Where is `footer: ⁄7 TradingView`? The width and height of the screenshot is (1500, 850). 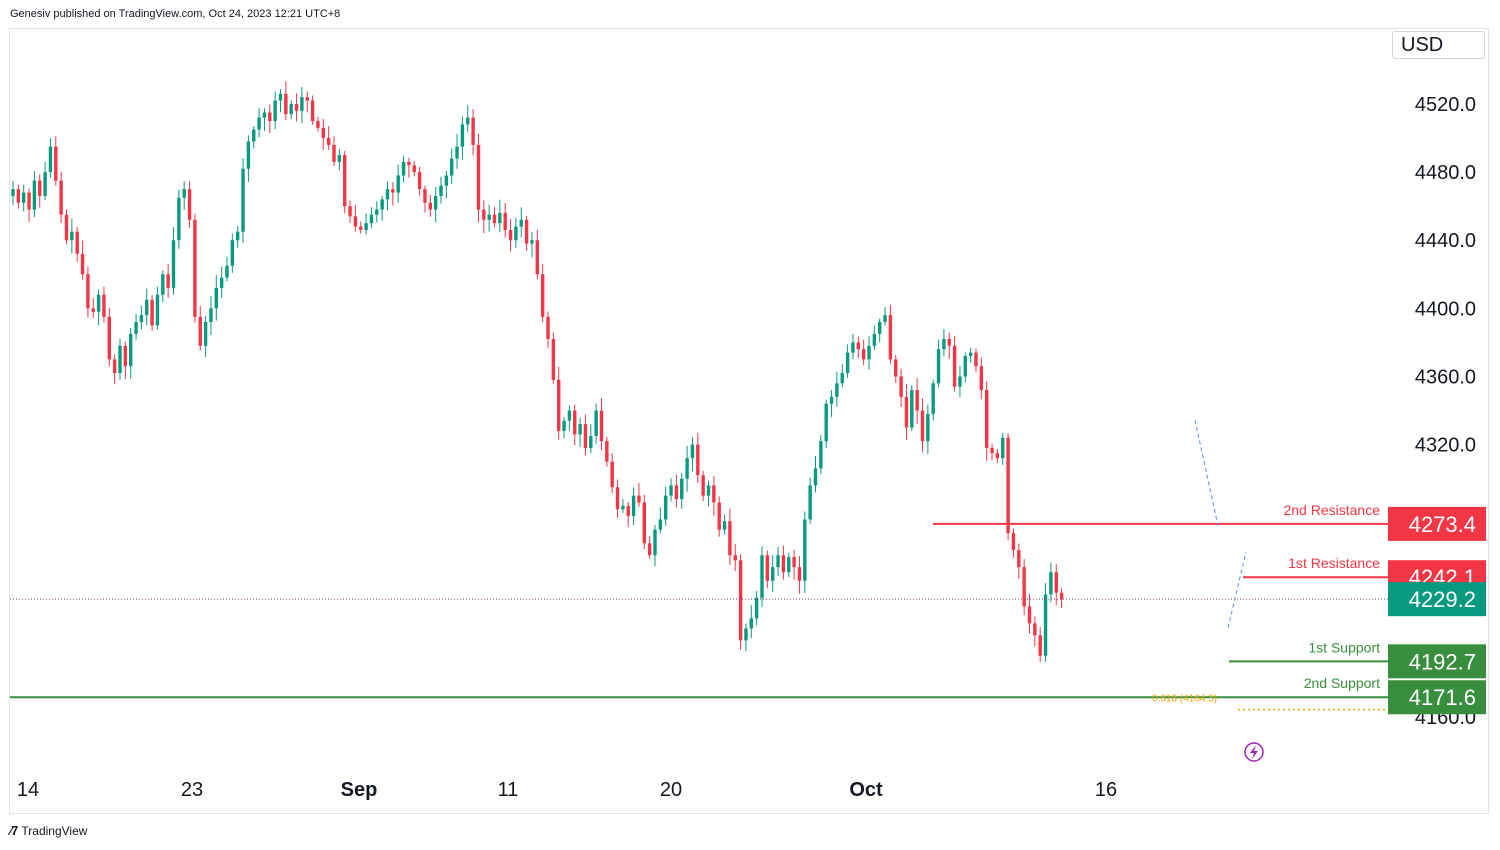
footer: ⁄7 TradingView is located at coordinates (48, 830).